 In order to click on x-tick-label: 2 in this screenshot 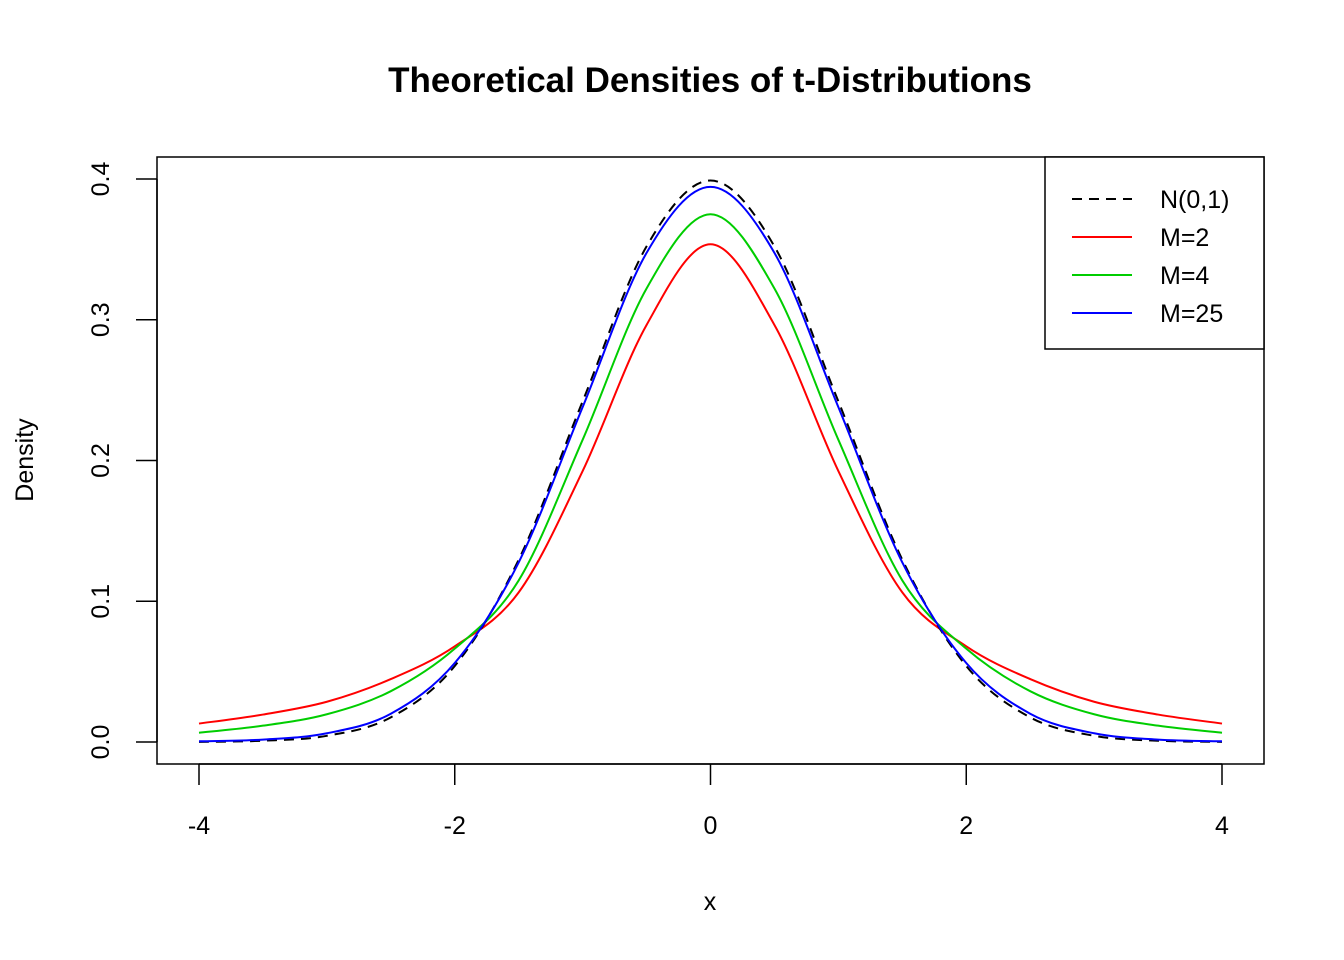, I will do `click(966, 826)`.